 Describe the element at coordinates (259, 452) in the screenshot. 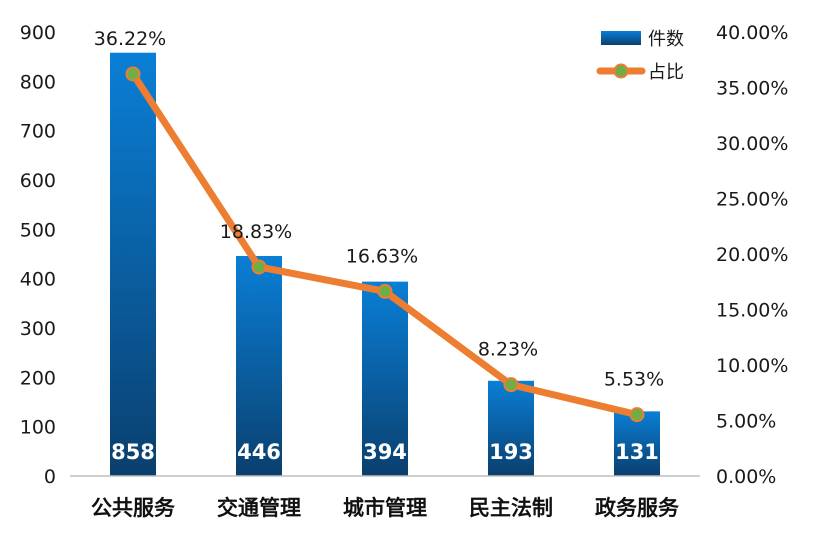

I see `bar-value-label: 446` at that location.